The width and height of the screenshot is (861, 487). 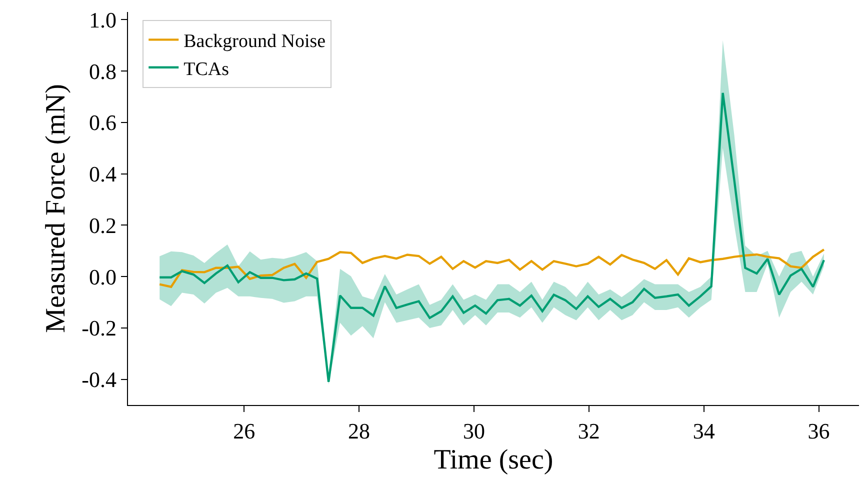 What do you see at coordinates (102, 123) in the screenshot?
I see `y-tick-label: 0.6` at bounding box center [102, 123].